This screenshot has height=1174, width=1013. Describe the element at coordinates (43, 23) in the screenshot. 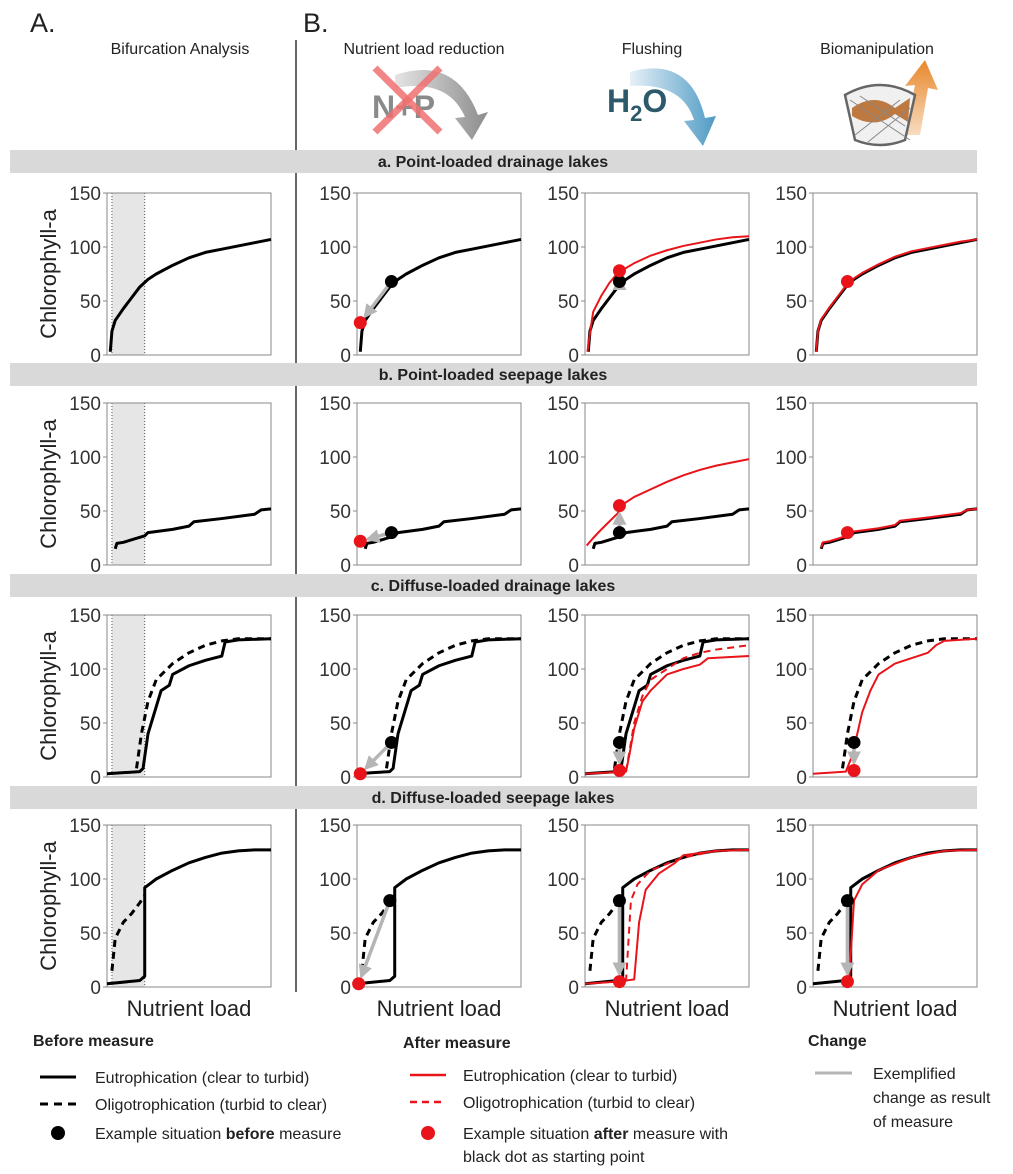

I see `panel-label: A.` at that location.